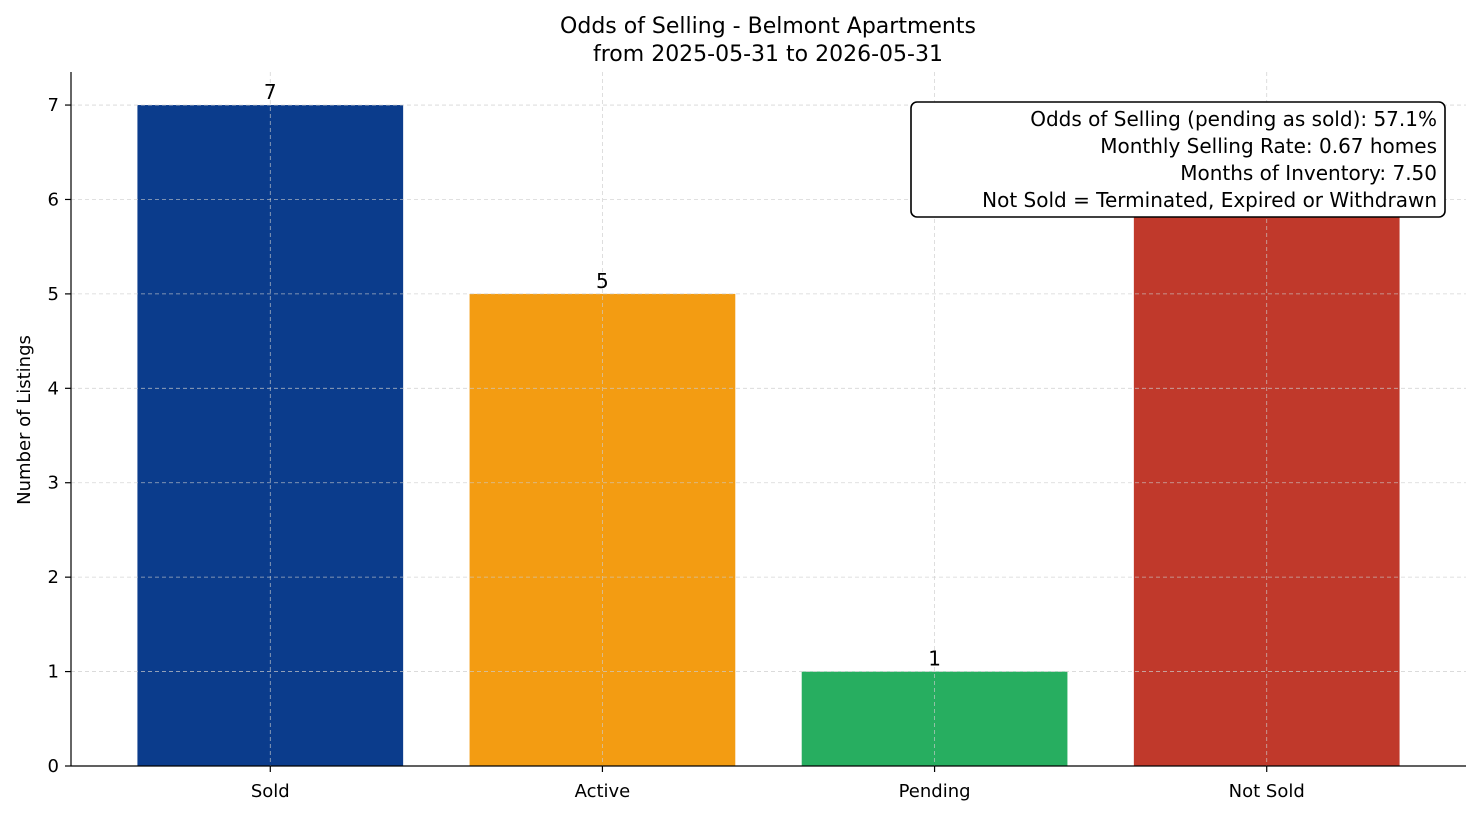  What do you see at coordinates (270, 791) in the screenshot?
I see `x-tick-label: Sold` at bounding box center [270, 791].